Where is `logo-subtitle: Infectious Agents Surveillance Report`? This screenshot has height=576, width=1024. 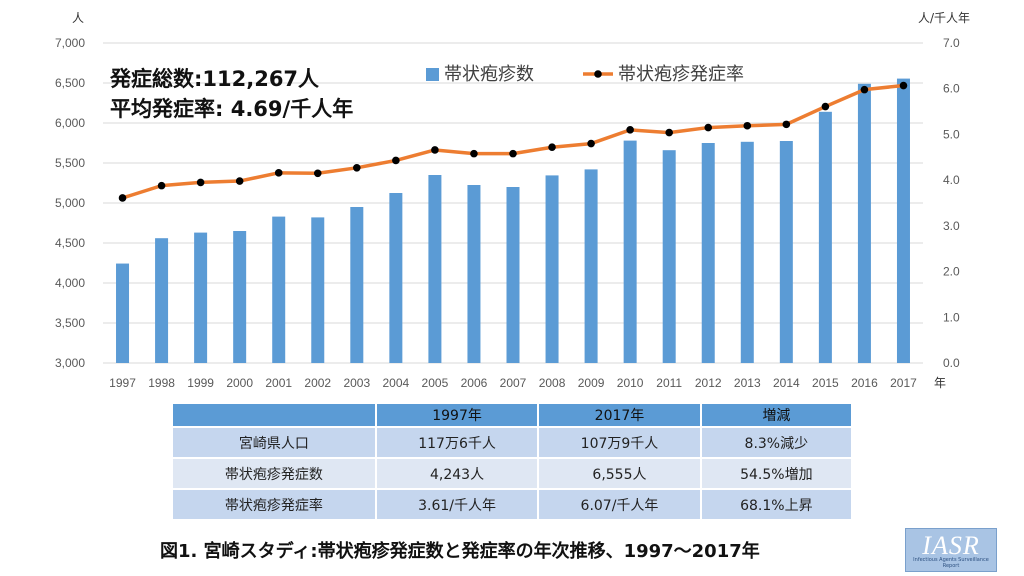 logo-subtitle: Infectious Agents Surveillance Report is located at coordinates (951, 563).